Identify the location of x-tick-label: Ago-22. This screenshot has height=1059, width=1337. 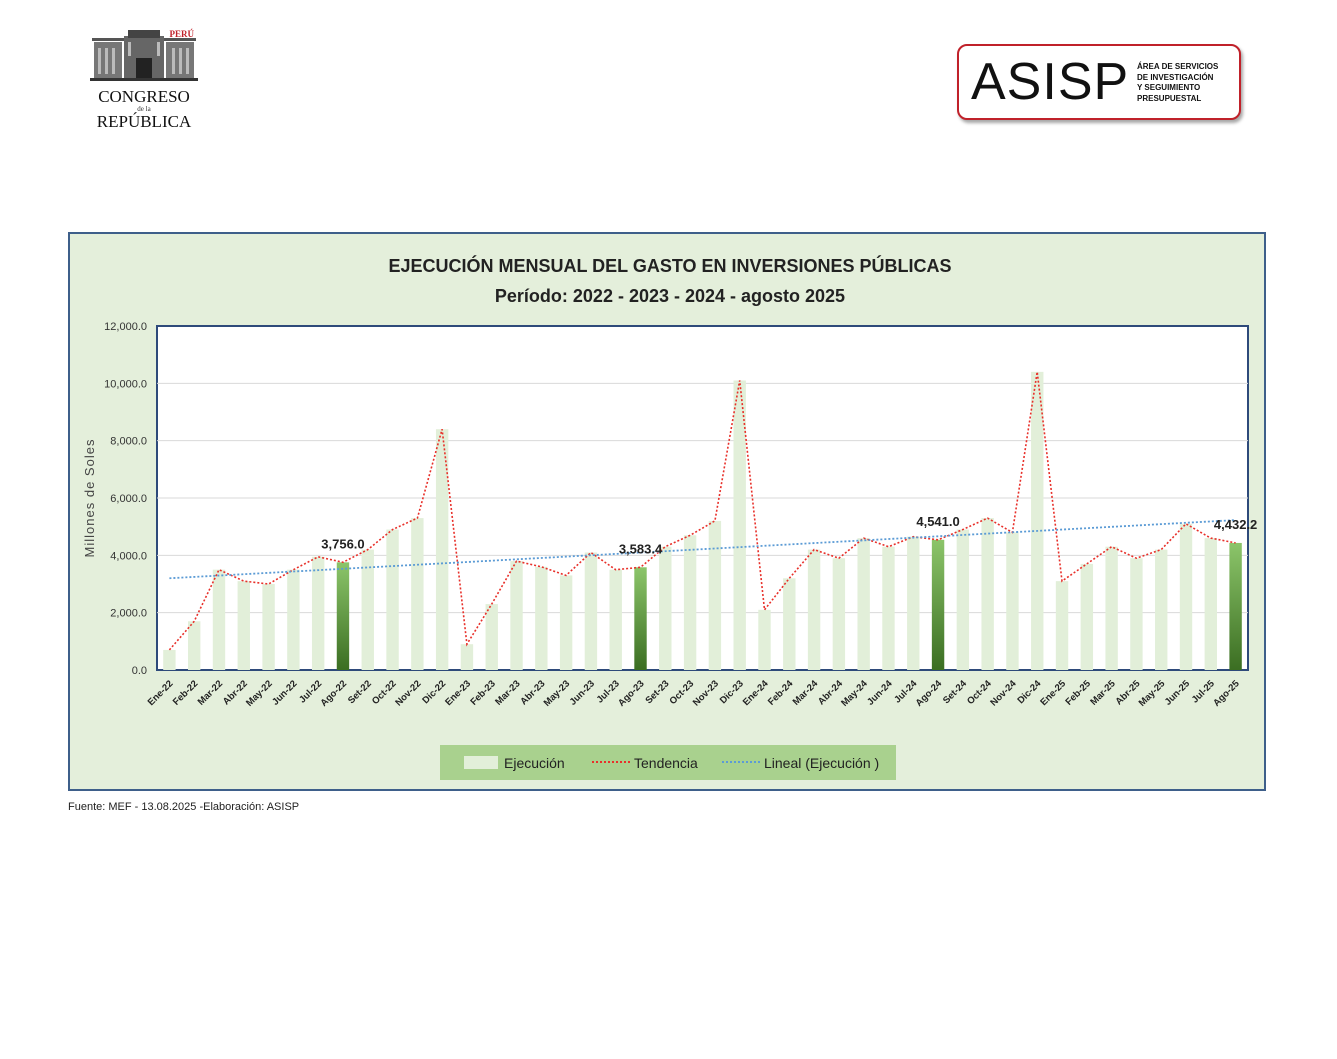
(334, 693).